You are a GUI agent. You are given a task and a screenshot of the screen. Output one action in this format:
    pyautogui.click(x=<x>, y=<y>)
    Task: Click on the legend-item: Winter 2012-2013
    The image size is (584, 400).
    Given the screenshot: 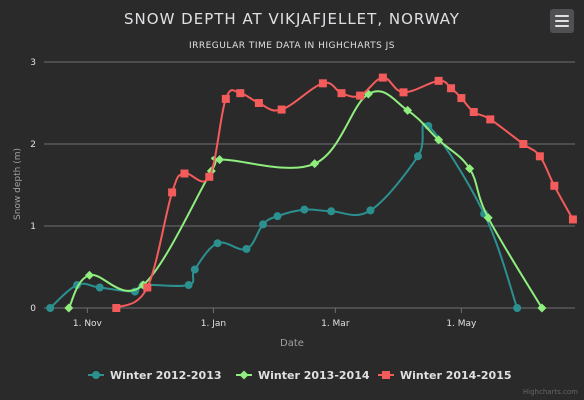 What is the action you would take?
    pyautogui.click(x=155, y=375)
    